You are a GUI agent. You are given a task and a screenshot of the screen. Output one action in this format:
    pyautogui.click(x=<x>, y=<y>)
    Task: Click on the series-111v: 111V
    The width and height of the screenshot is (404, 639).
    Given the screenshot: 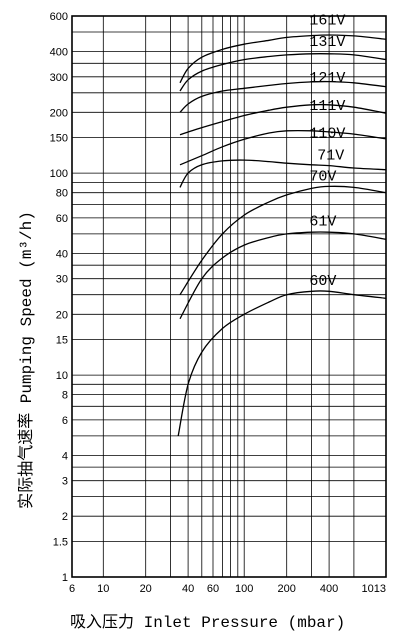 What is the action you would take?
    pyautogui.click(x=283, y=117)
    